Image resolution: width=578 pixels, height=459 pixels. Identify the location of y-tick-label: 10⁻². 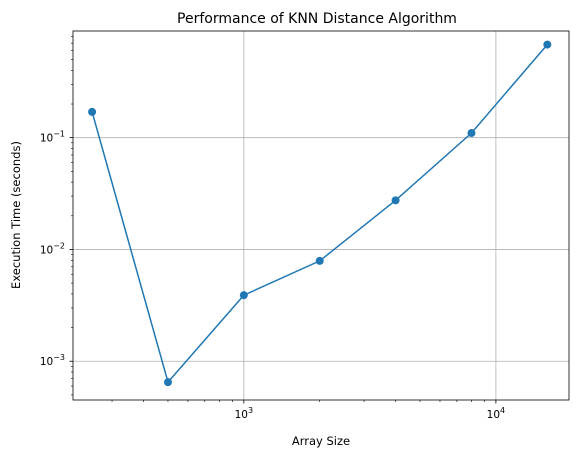
(52, 248).